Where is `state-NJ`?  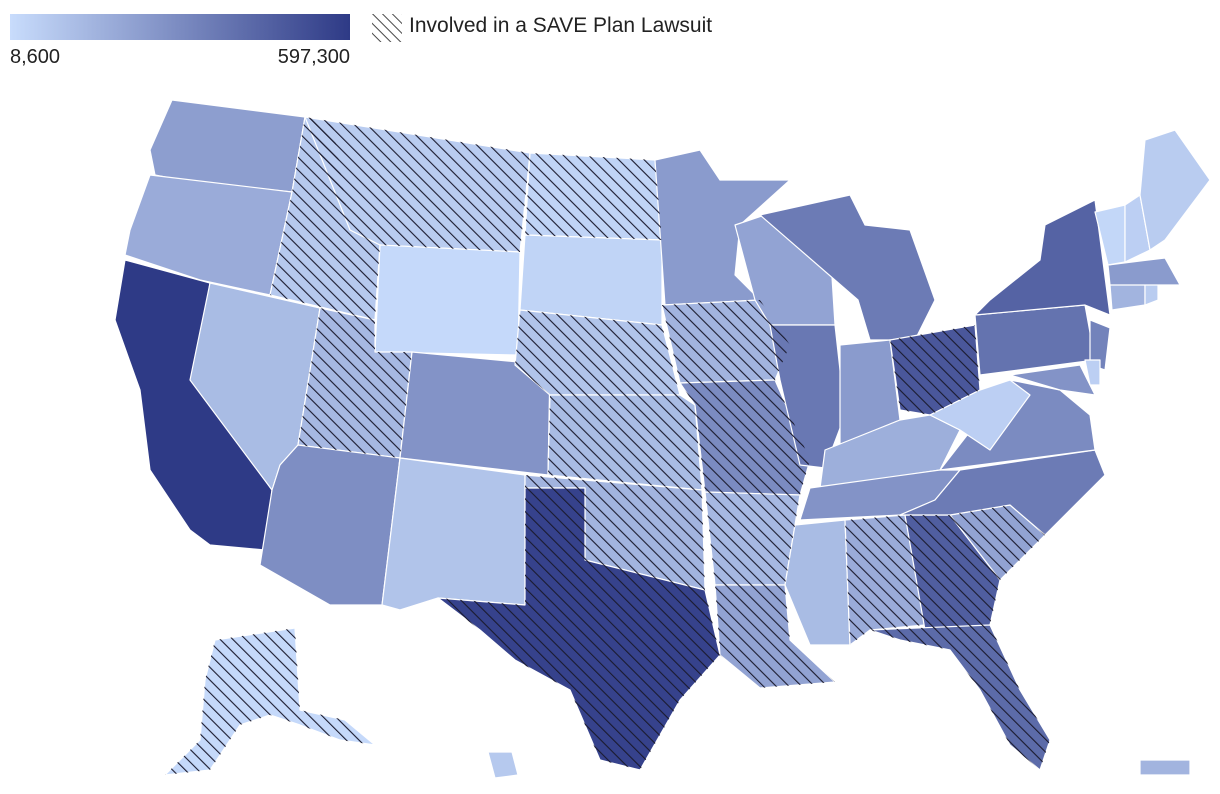 state-NJ is located at coordinates (1100, 345).